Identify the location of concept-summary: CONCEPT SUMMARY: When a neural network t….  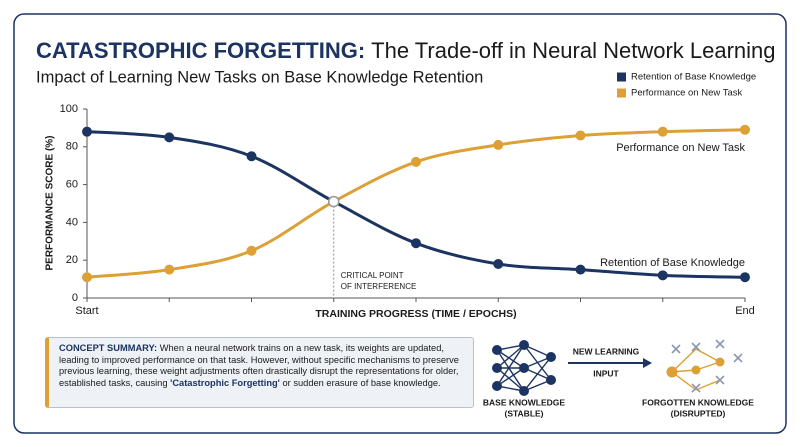
(259, 372).